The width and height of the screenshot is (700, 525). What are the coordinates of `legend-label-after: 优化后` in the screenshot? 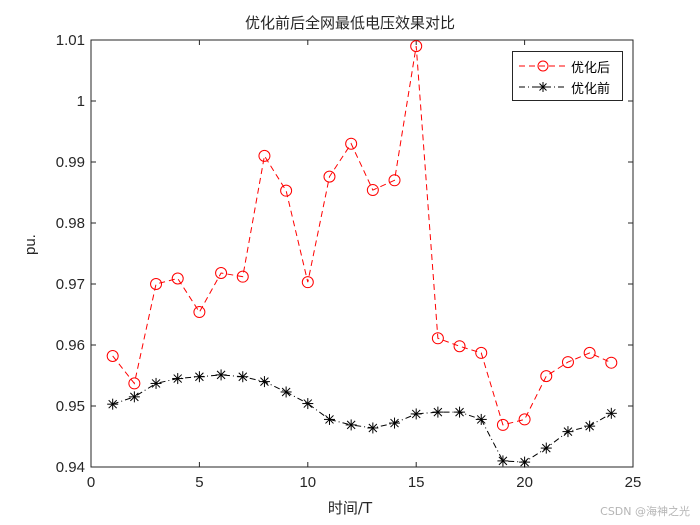 It's located at (591, 68).